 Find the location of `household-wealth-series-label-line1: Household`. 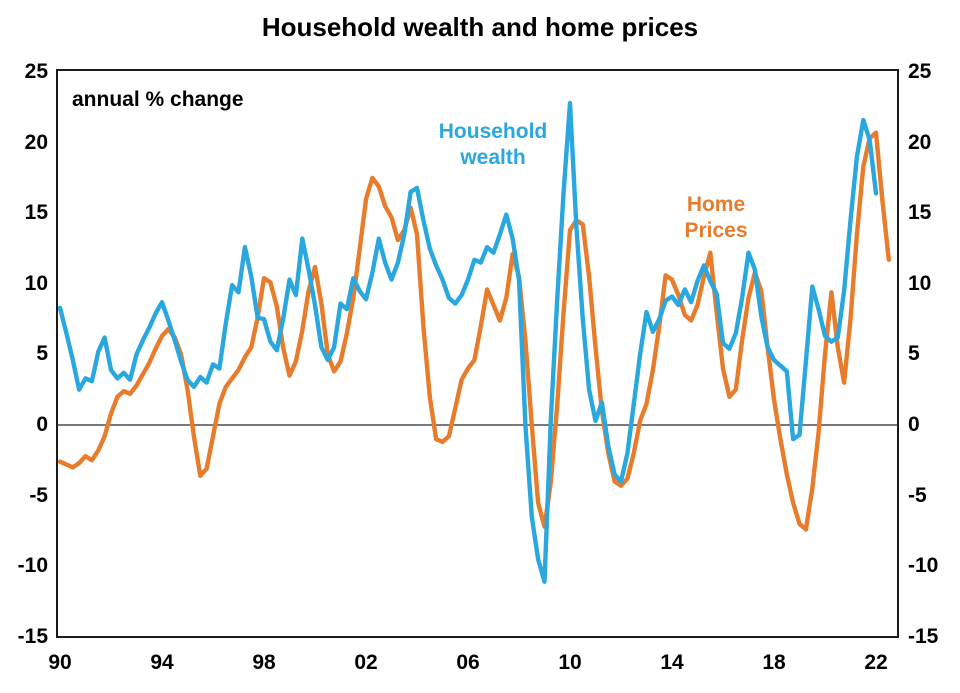

household-wealth-series-label-line1: Household is located at coordinates (493, 131).